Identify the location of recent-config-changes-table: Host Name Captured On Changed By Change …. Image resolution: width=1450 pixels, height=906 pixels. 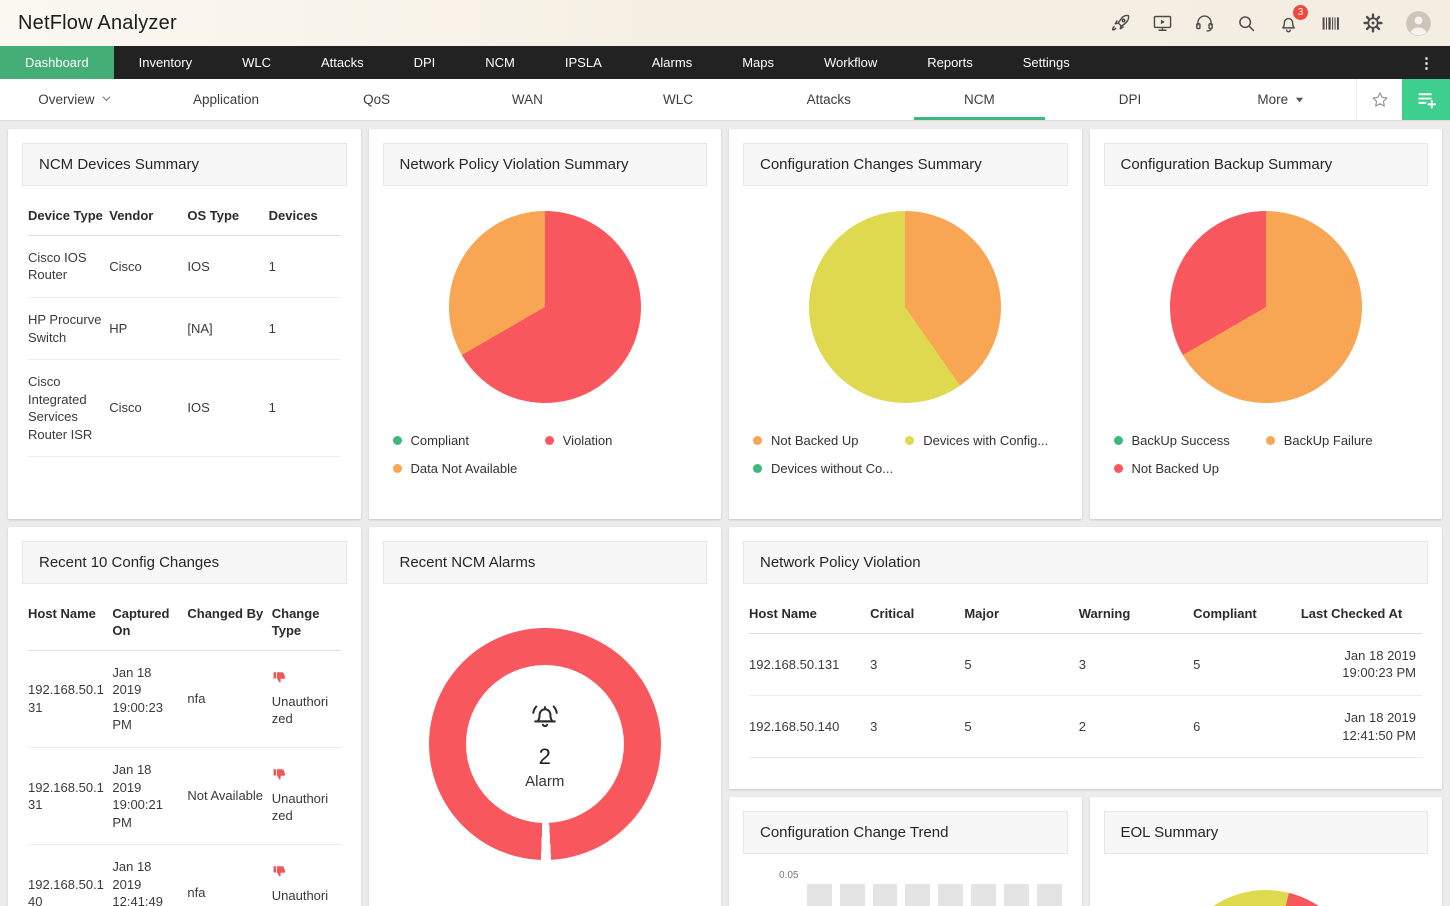
(184, 751).